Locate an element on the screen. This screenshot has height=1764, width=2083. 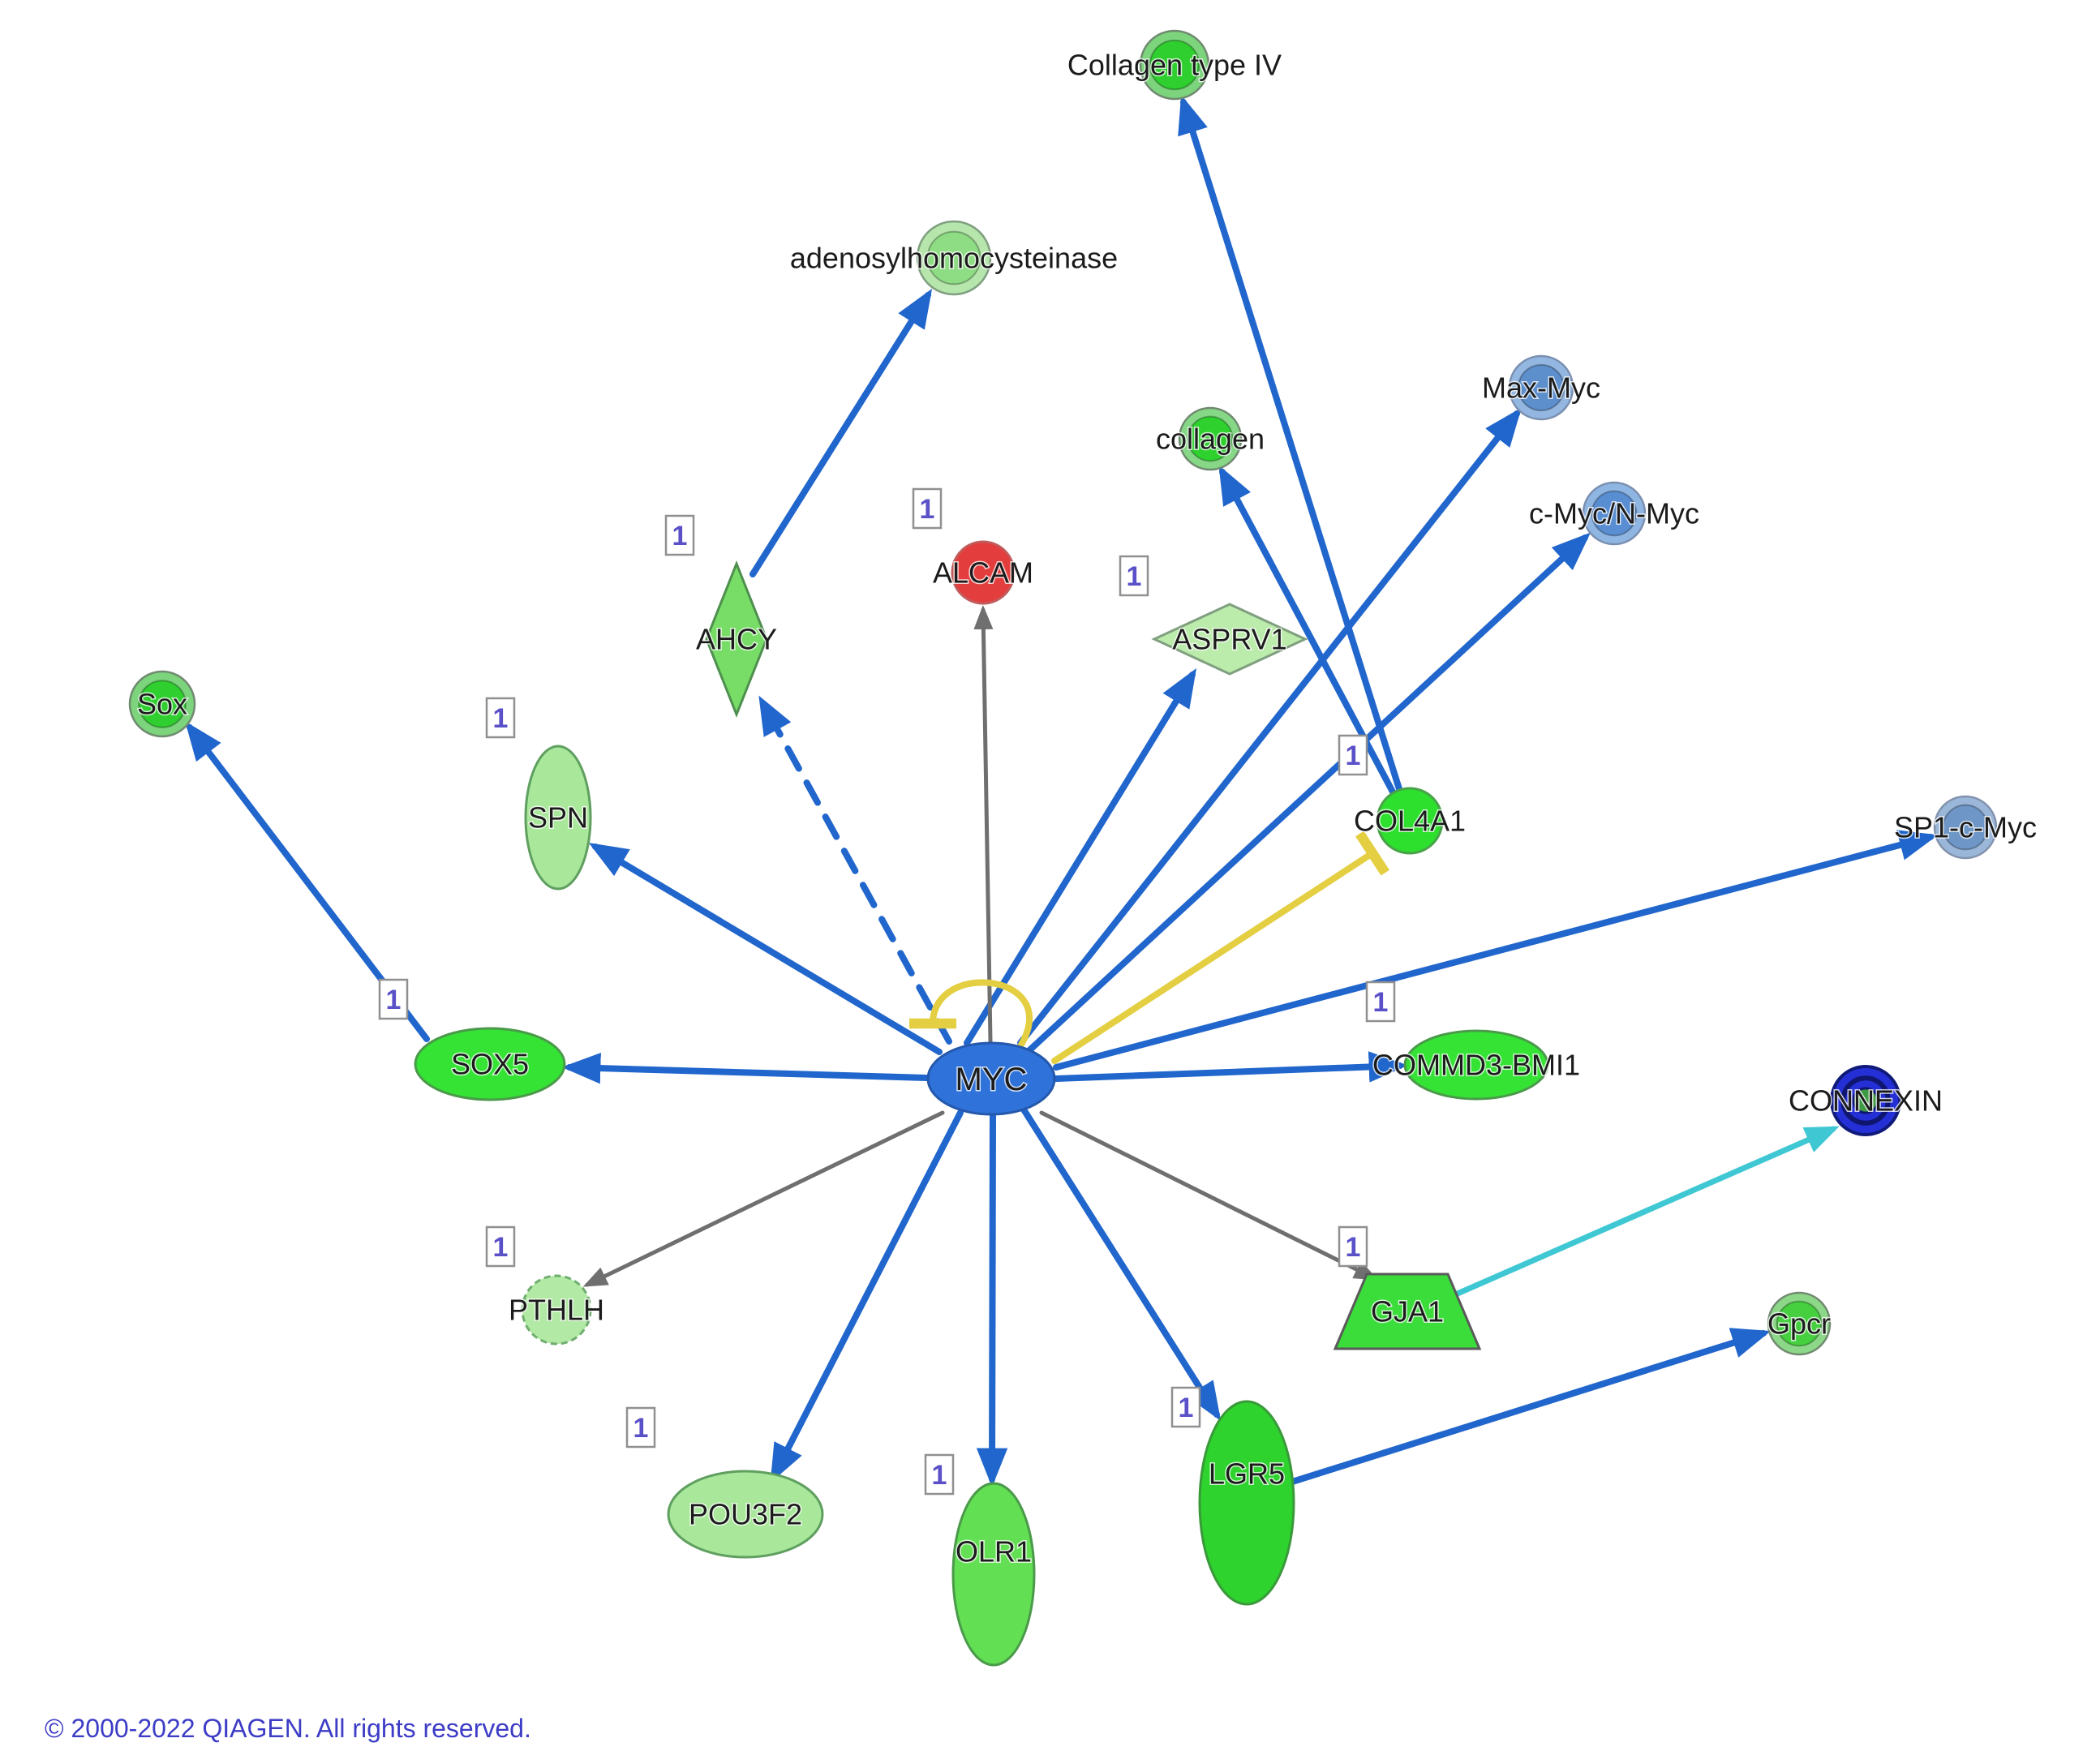
node-label-alcam: ALCAM is located at coordinates (983, 573).